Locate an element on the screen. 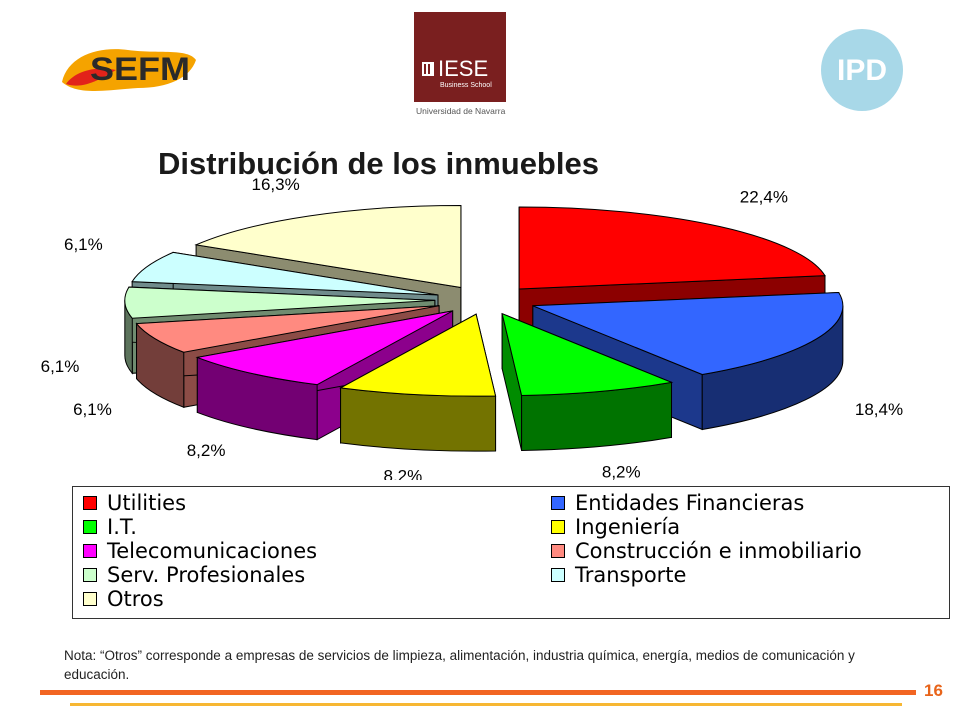 The height and width of the screenshot is (720, 960). footer-divider is located at coordinates (478, 698).